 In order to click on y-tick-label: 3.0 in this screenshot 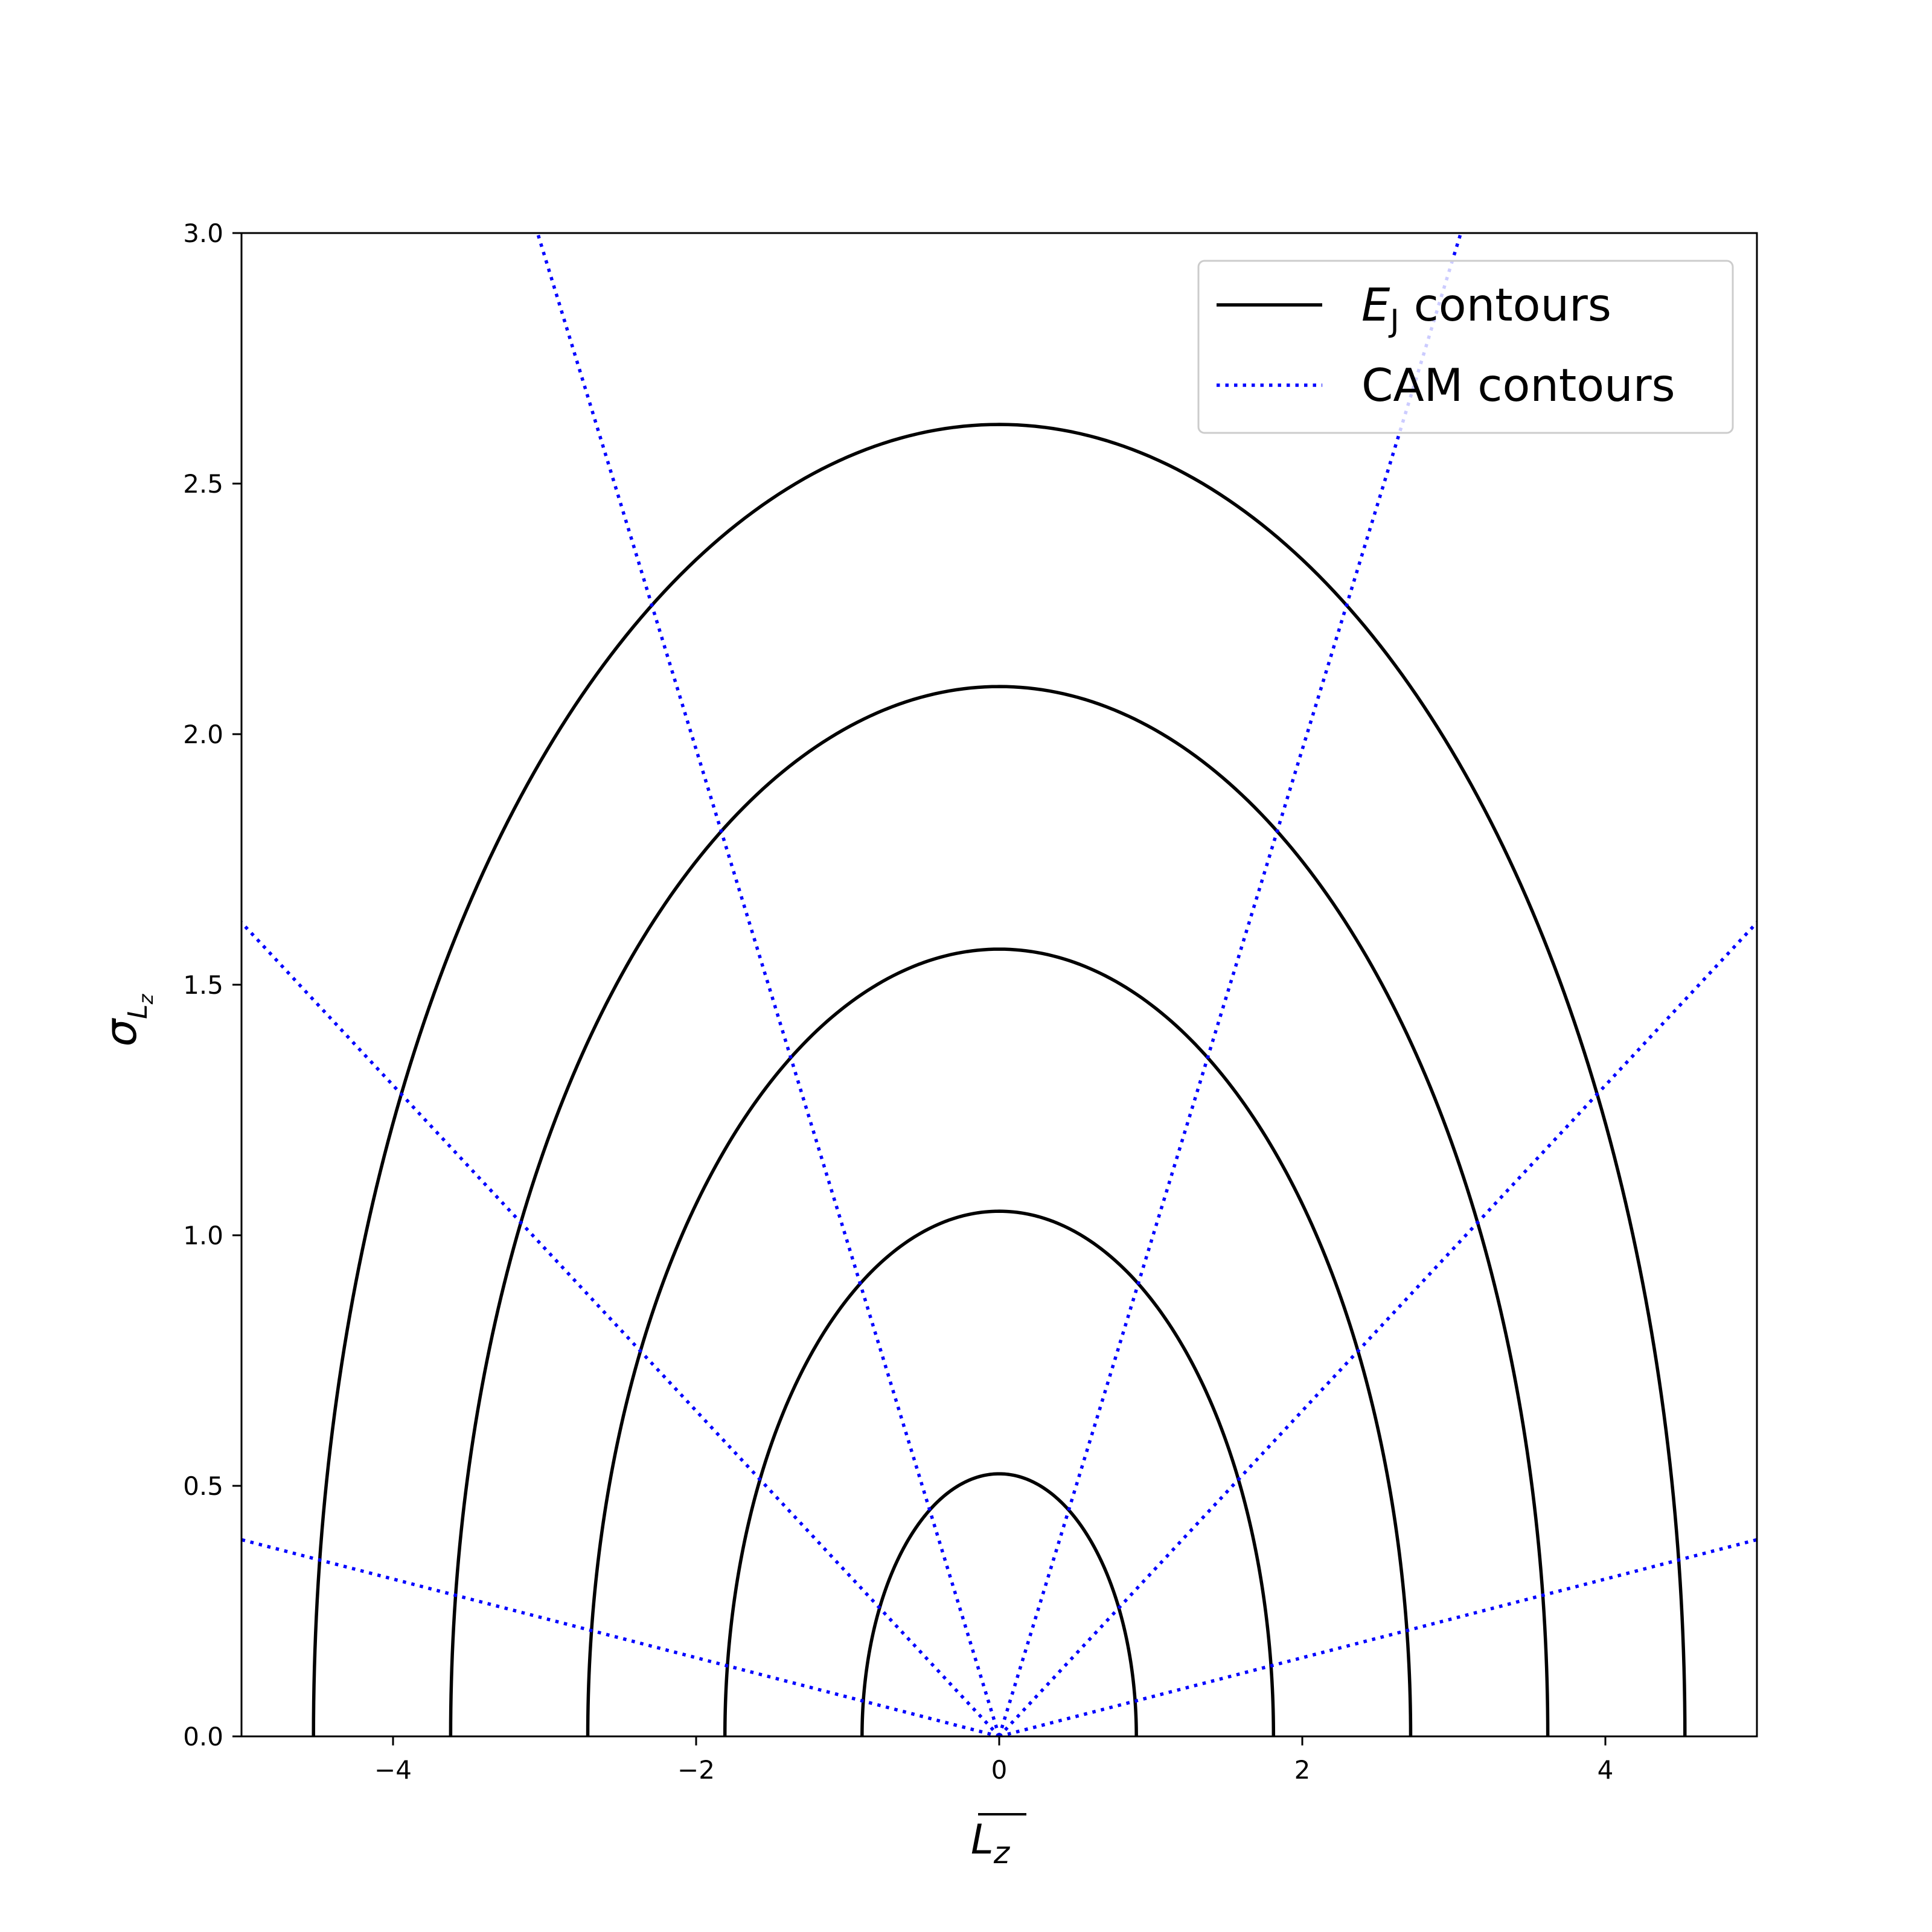, I will do `click(203, 234)`.